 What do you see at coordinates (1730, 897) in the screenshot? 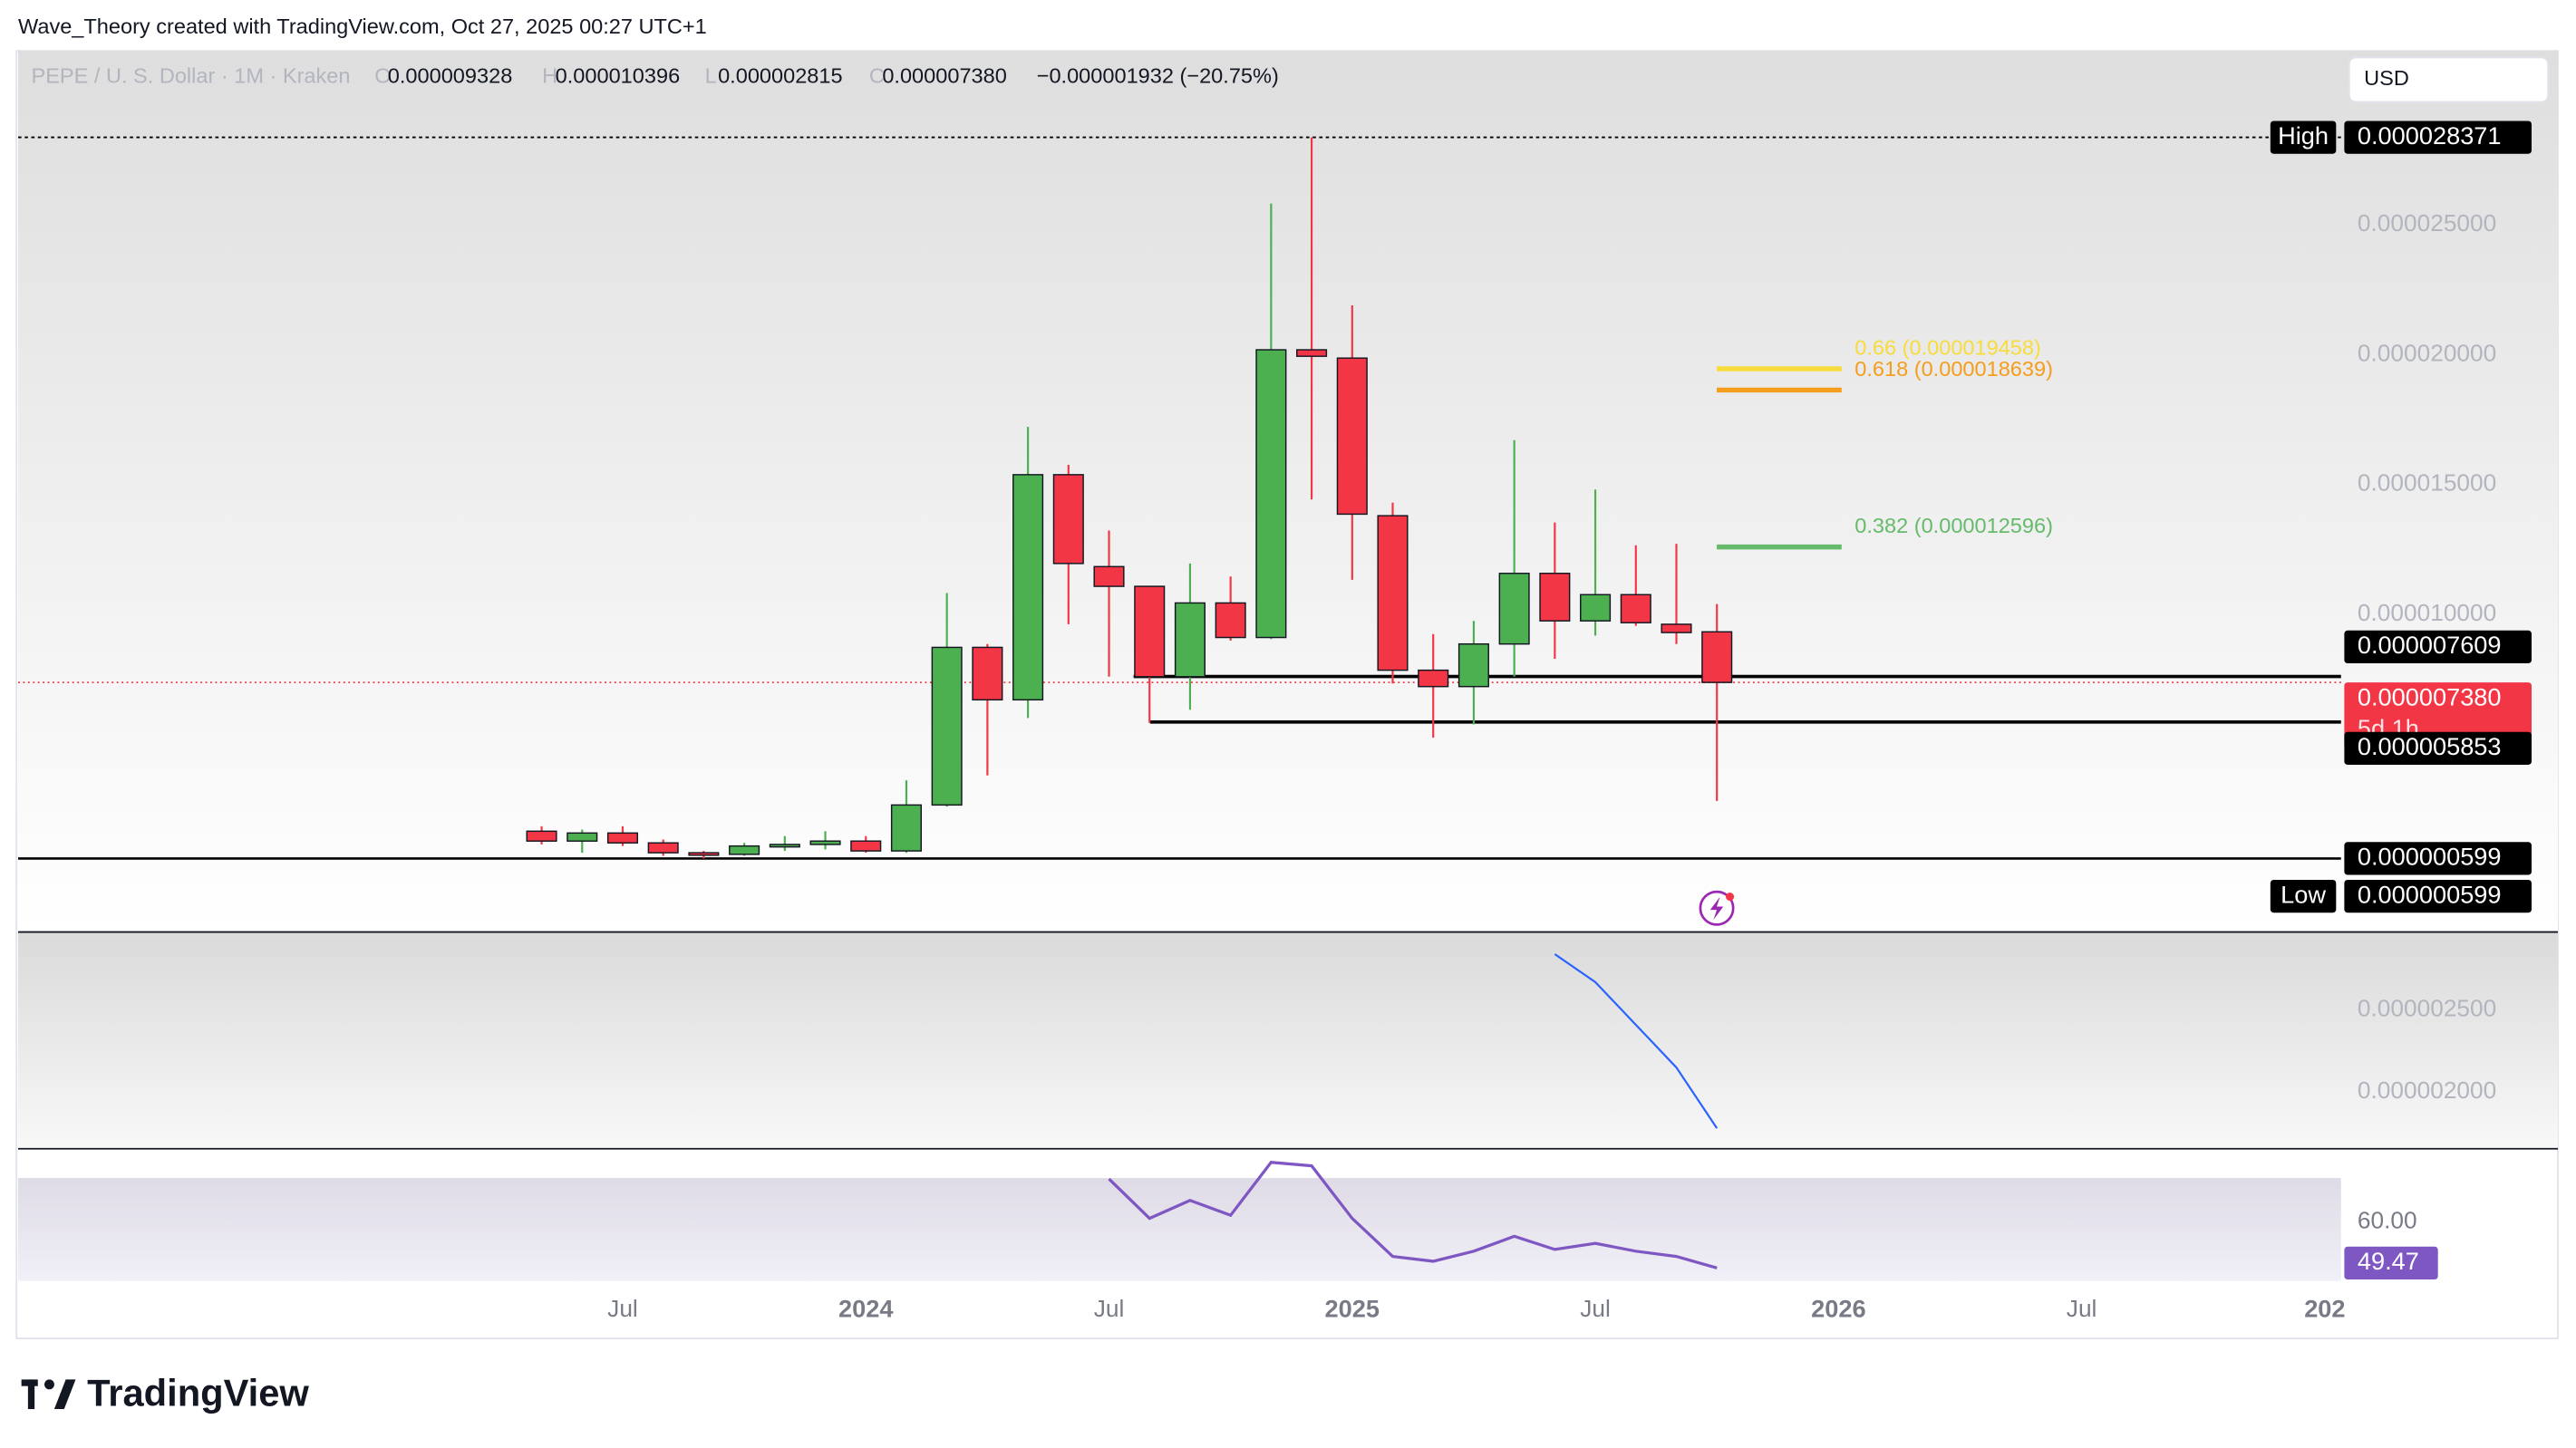
I see `event-icon-dot` at bounding box center [1730, 897].